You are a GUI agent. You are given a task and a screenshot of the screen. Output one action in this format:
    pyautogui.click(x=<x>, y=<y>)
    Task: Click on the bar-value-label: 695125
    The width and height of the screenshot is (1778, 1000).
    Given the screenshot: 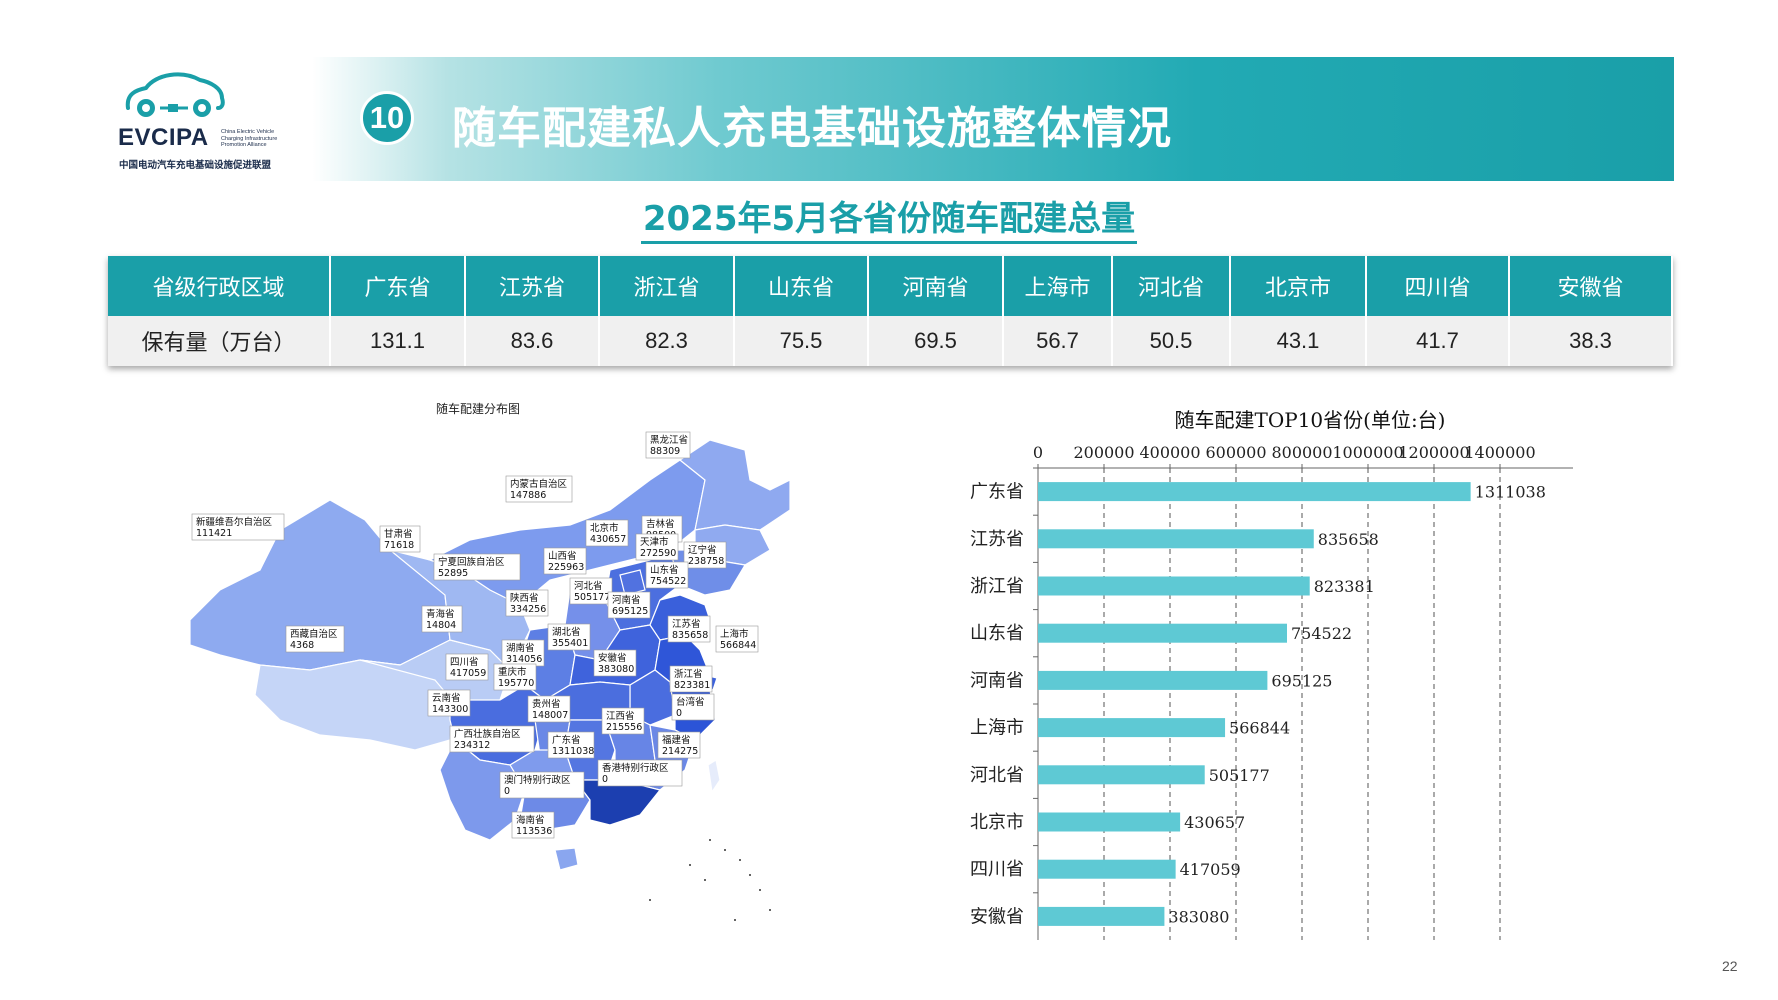 What is the action you would take?
    pyautogui.click(x=1301, y=680)
    